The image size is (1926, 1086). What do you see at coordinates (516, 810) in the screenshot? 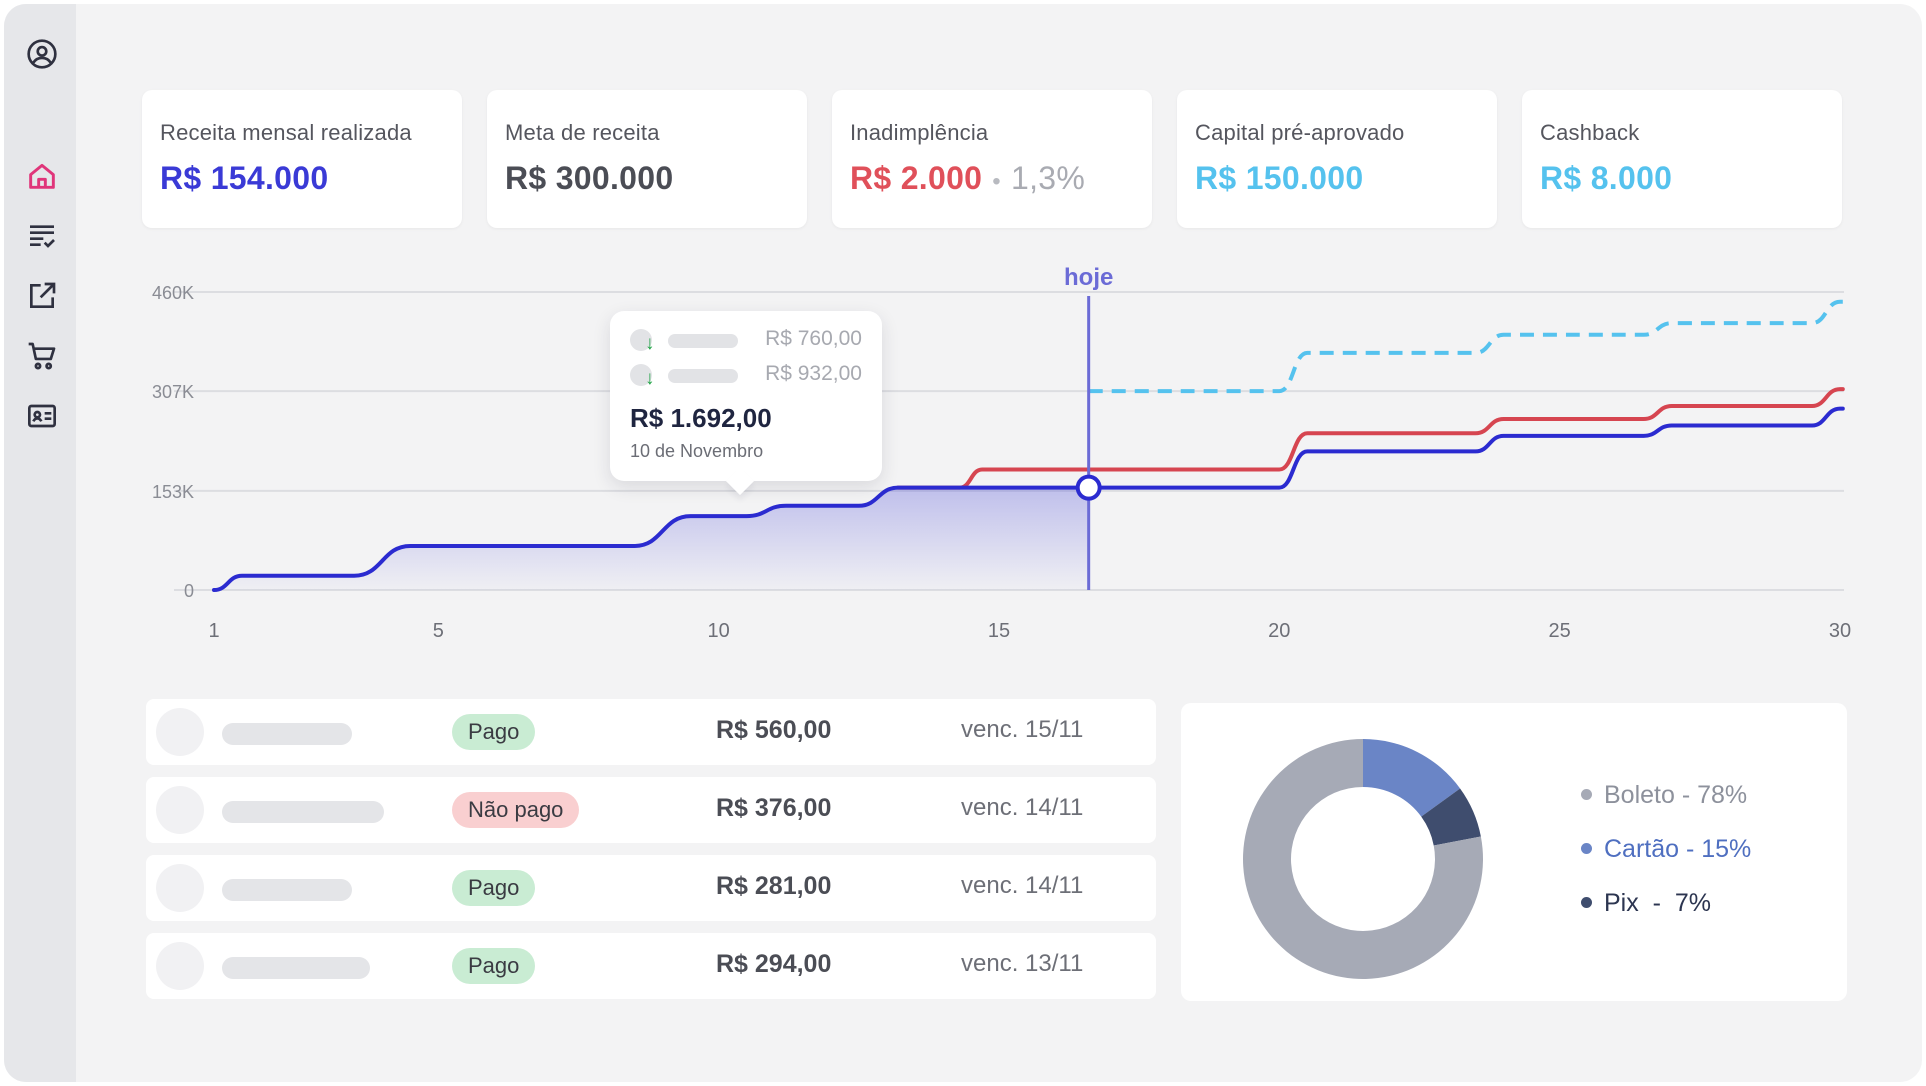
I see `status-badge: Não pago` at bounding box center [516, 810].